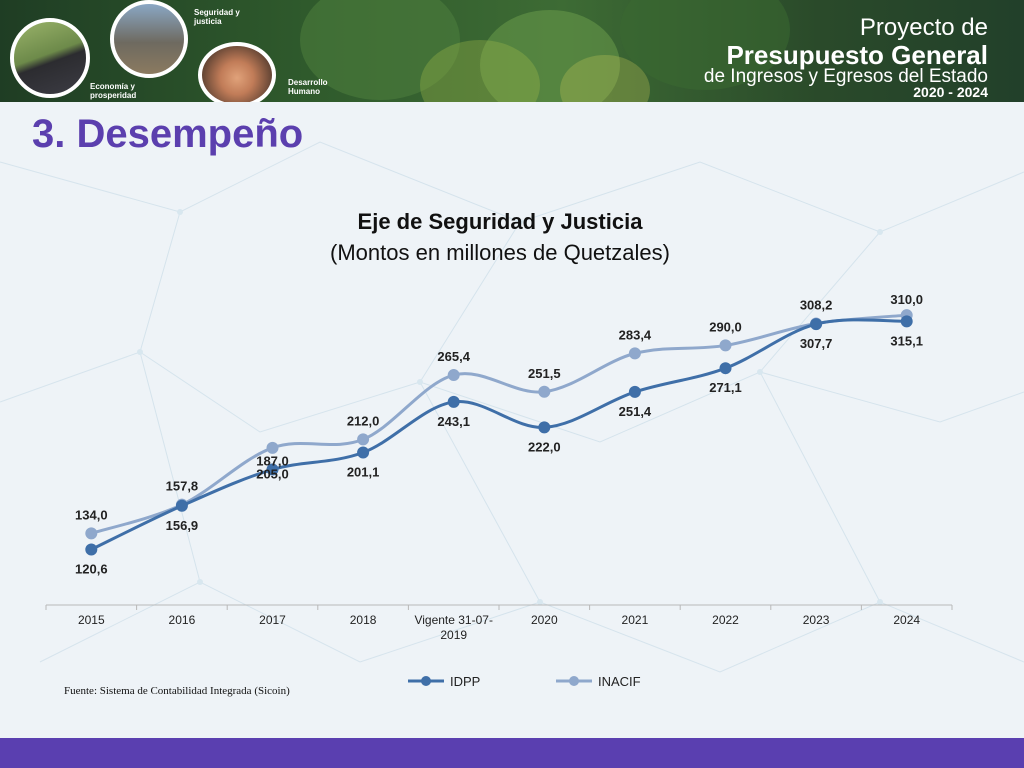 The width and height of the screenshot is (1024, 768). I want to click on x-tick-label: 2017, so click(272, 620).